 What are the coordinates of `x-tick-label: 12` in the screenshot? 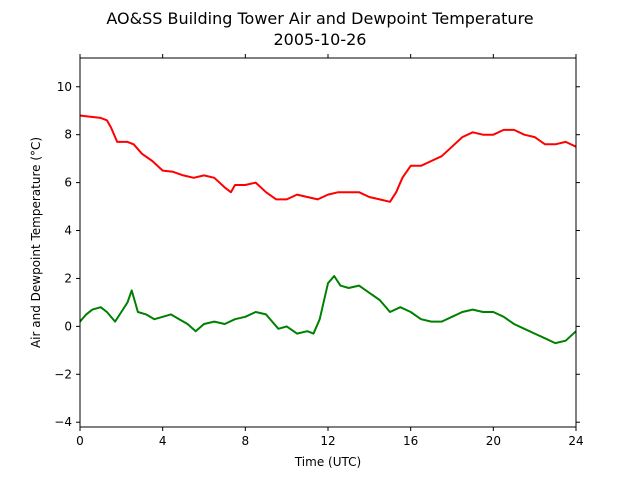 It's located at (327, 441).